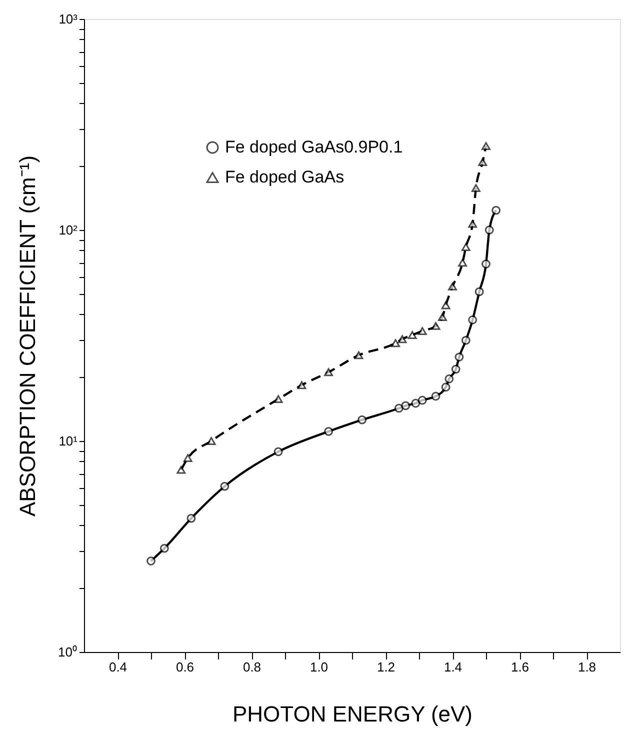 This screenshot has width=635, height=742. Describe the element at coordinates (68, 441) in the screenshot. I see `y-tick-label: 10¹` at that location.